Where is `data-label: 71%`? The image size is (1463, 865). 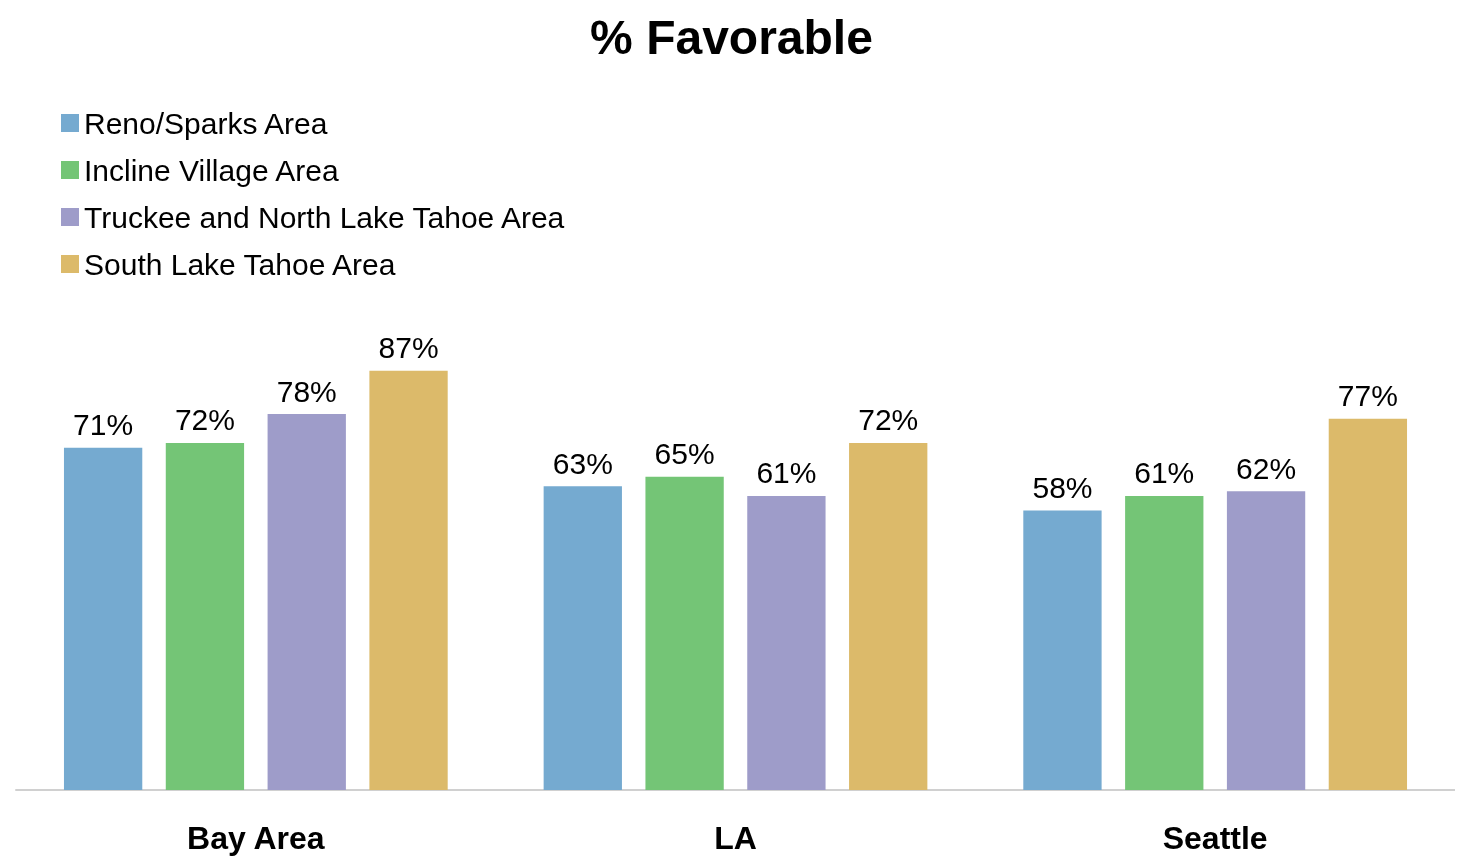 data-label: 71% is located at coordinates (103, 425).